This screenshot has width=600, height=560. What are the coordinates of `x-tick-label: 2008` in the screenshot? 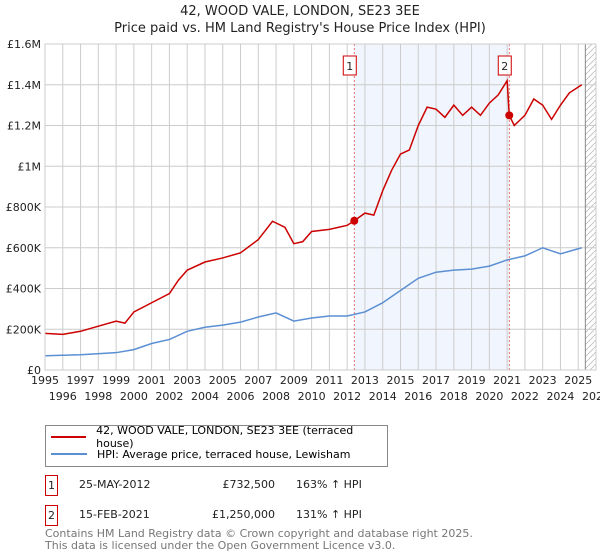 It's located at (276, 396).